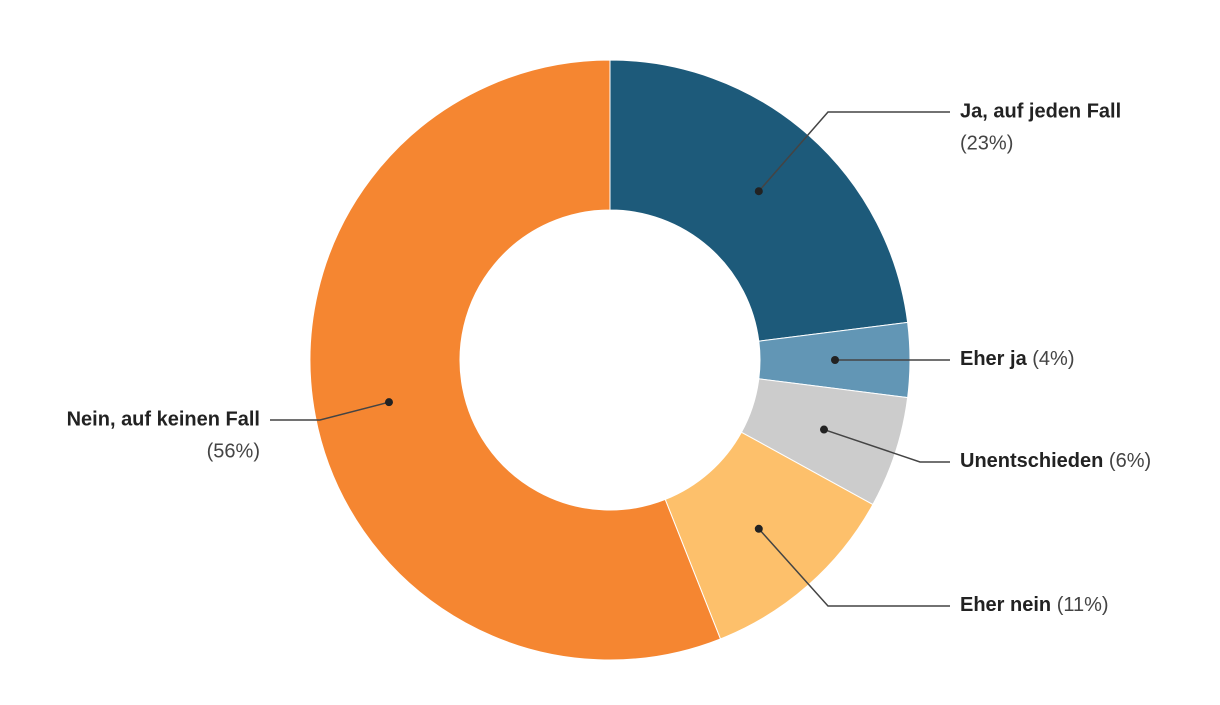  I want to click on slice-label: Ja, auf jeden Fall, so click(1040, 111).